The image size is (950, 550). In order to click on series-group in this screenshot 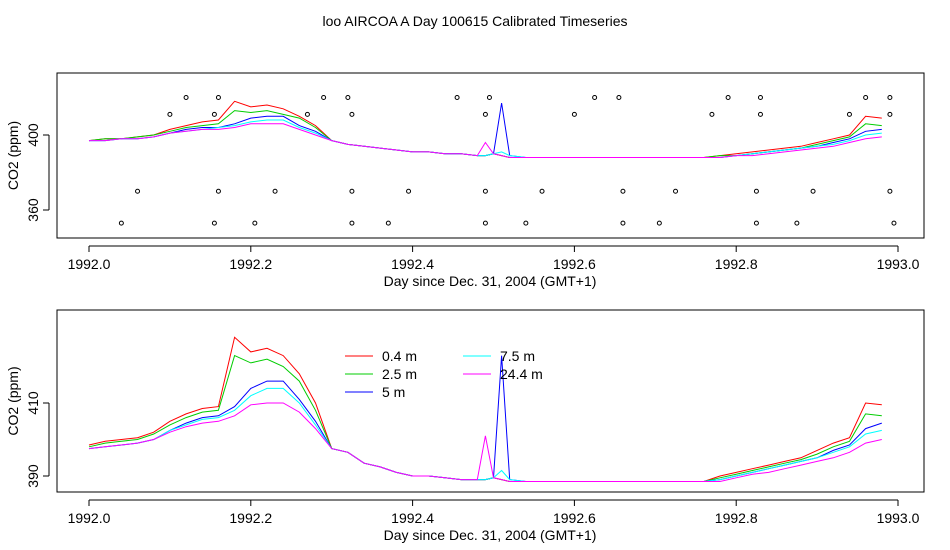, I will do `click(485, 129)`.